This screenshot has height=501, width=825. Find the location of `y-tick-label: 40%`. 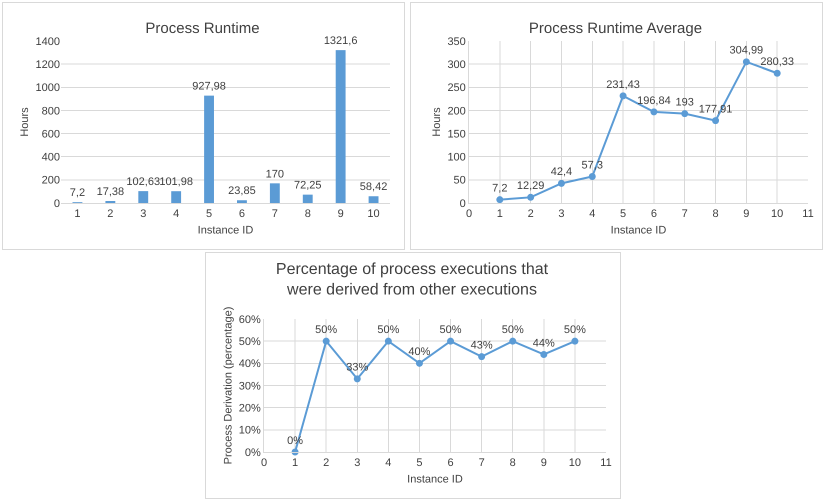

y-tick-label: 40% is located at coordinates (250, 364).